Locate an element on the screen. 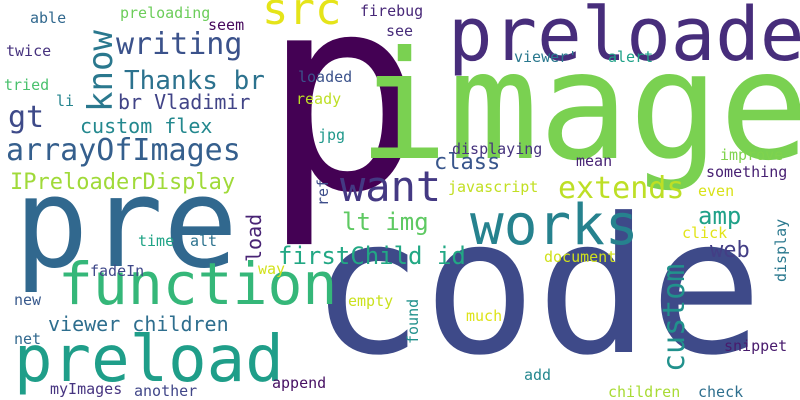 Image resolution: width=800 pixels, height=400 pixels. word-br-Vladimir: br Vladimir is located at coordinates (184, 102).